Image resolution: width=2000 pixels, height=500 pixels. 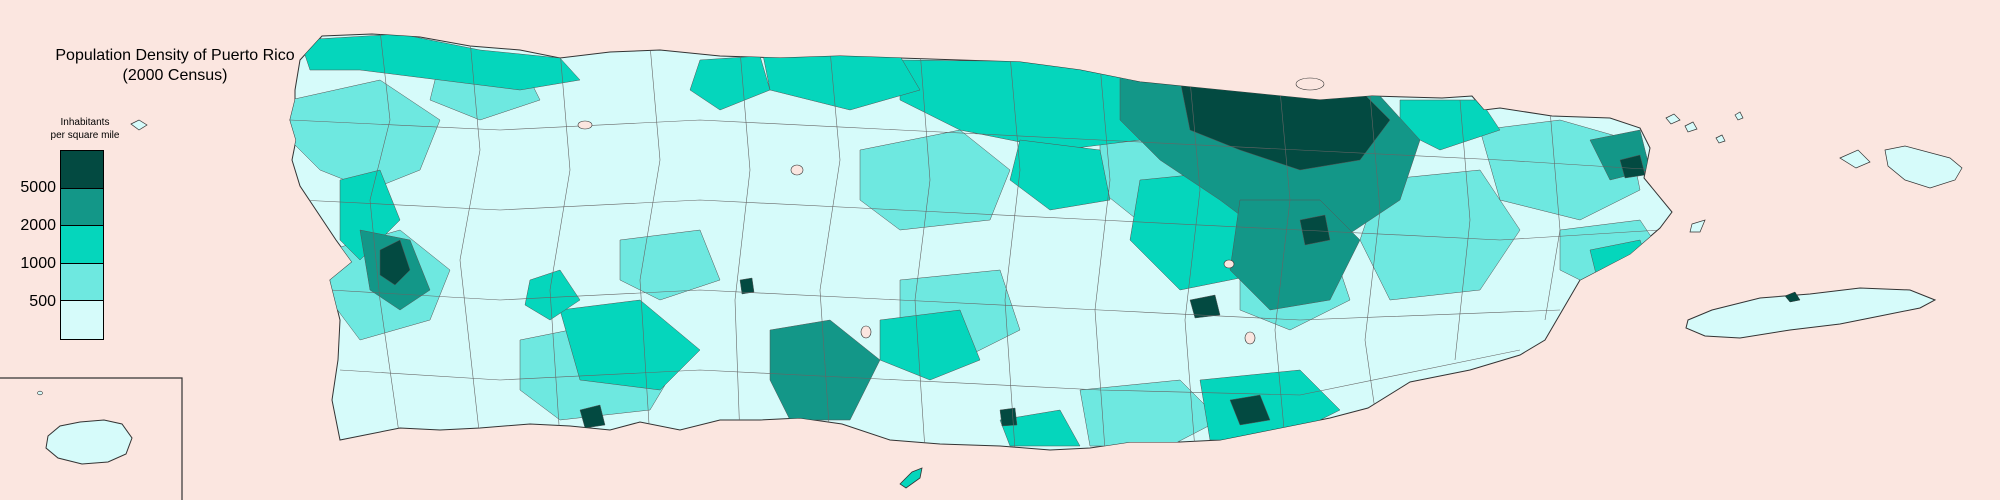 What do you see at coordinates (42, 301) in the screenshot?
I see `legend-tick-500: 500` at bounding box center [42, 301].